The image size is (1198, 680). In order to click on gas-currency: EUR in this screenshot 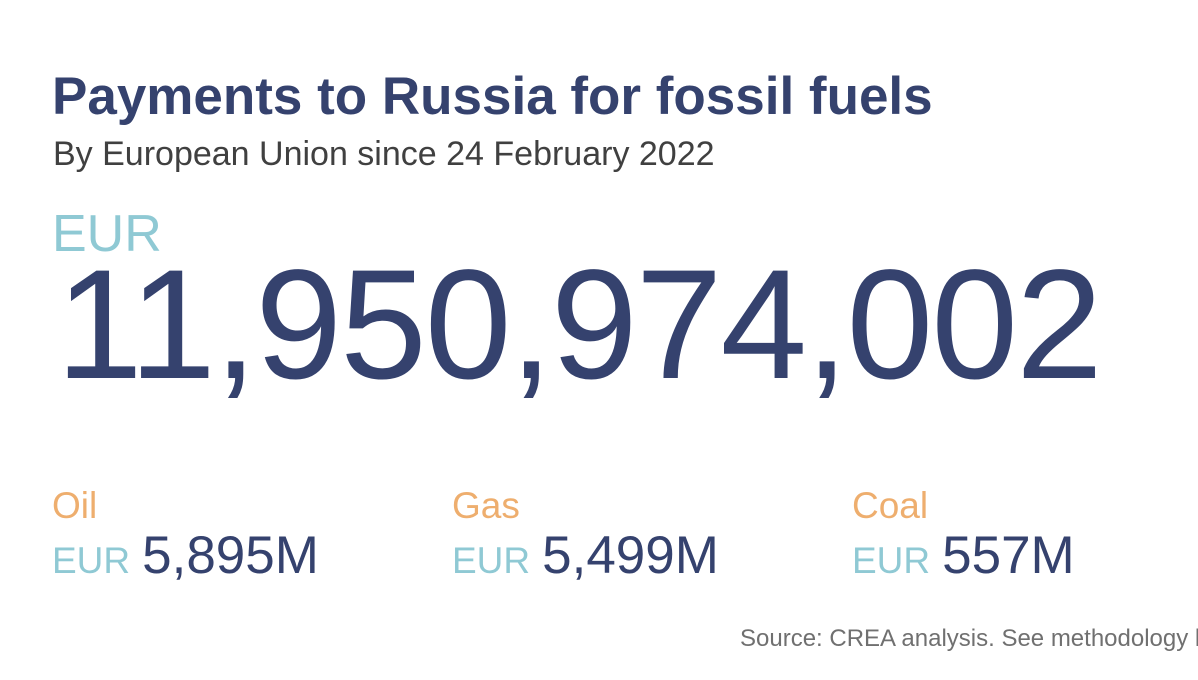, I will do `click(491, 560)`.